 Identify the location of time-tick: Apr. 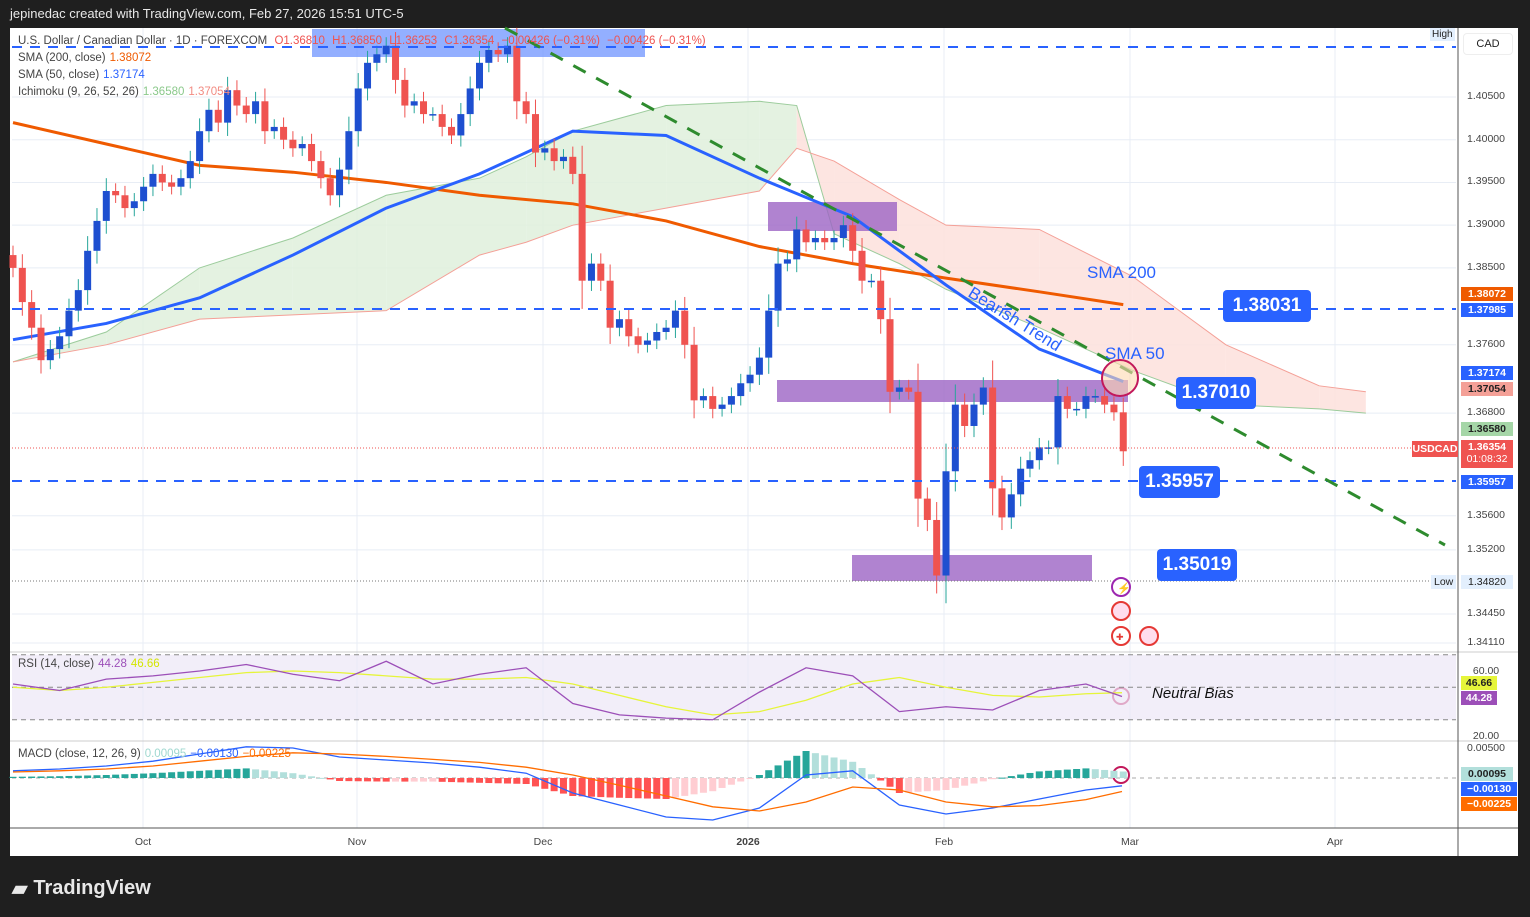
(1335, 842).